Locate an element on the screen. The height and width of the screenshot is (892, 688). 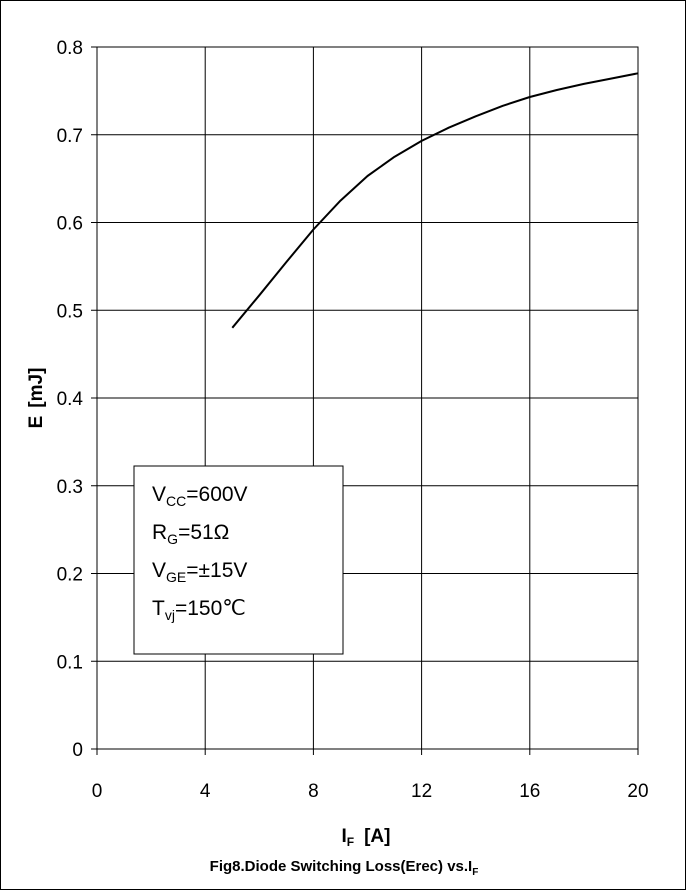
condition-line: VCC=600V is located at coordinates (200, 496).